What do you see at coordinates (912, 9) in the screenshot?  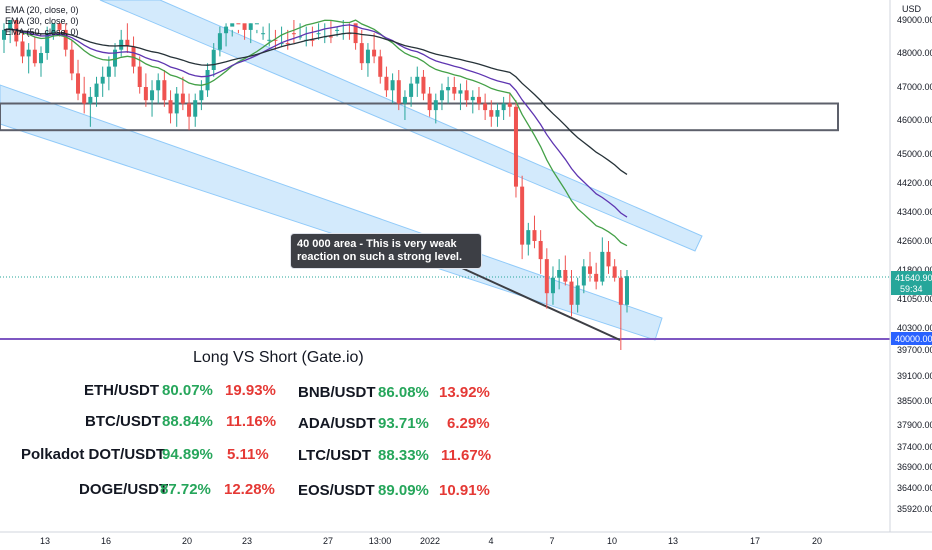 I see `axis-unit-label: USD` at bounding box center [912, 9].